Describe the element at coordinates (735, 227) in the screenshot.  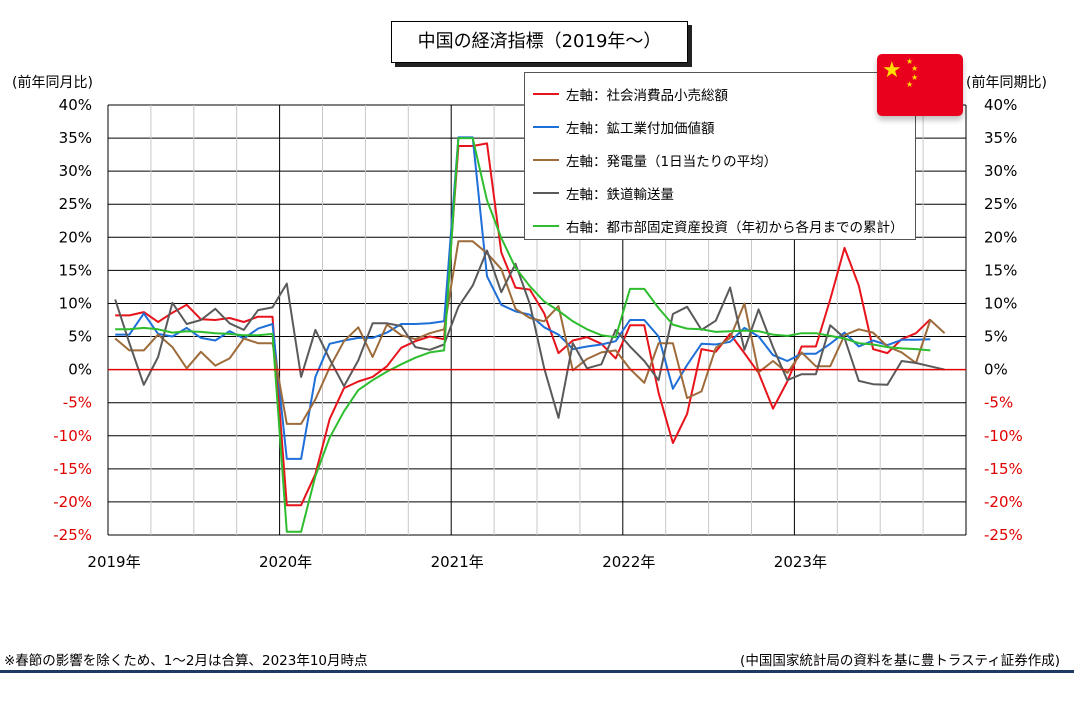
I see `legend-label-fai: 右軸：都市部固定資産投資（年初から各月までの累計）` at that location.